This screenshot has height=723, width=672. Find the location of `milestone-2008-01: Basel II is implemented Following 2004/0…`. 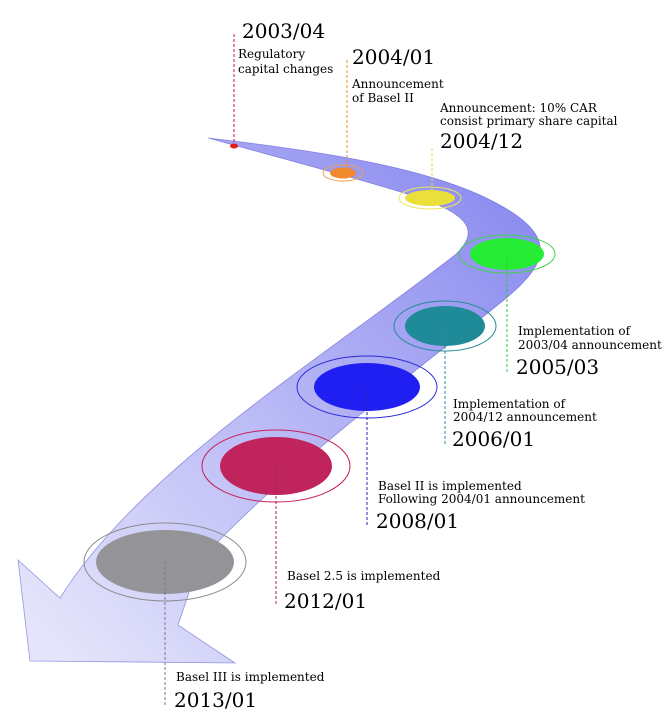

milestone-2008-01: Basel II is implemented Following 2004/0… is located at coordinates (440, 444).